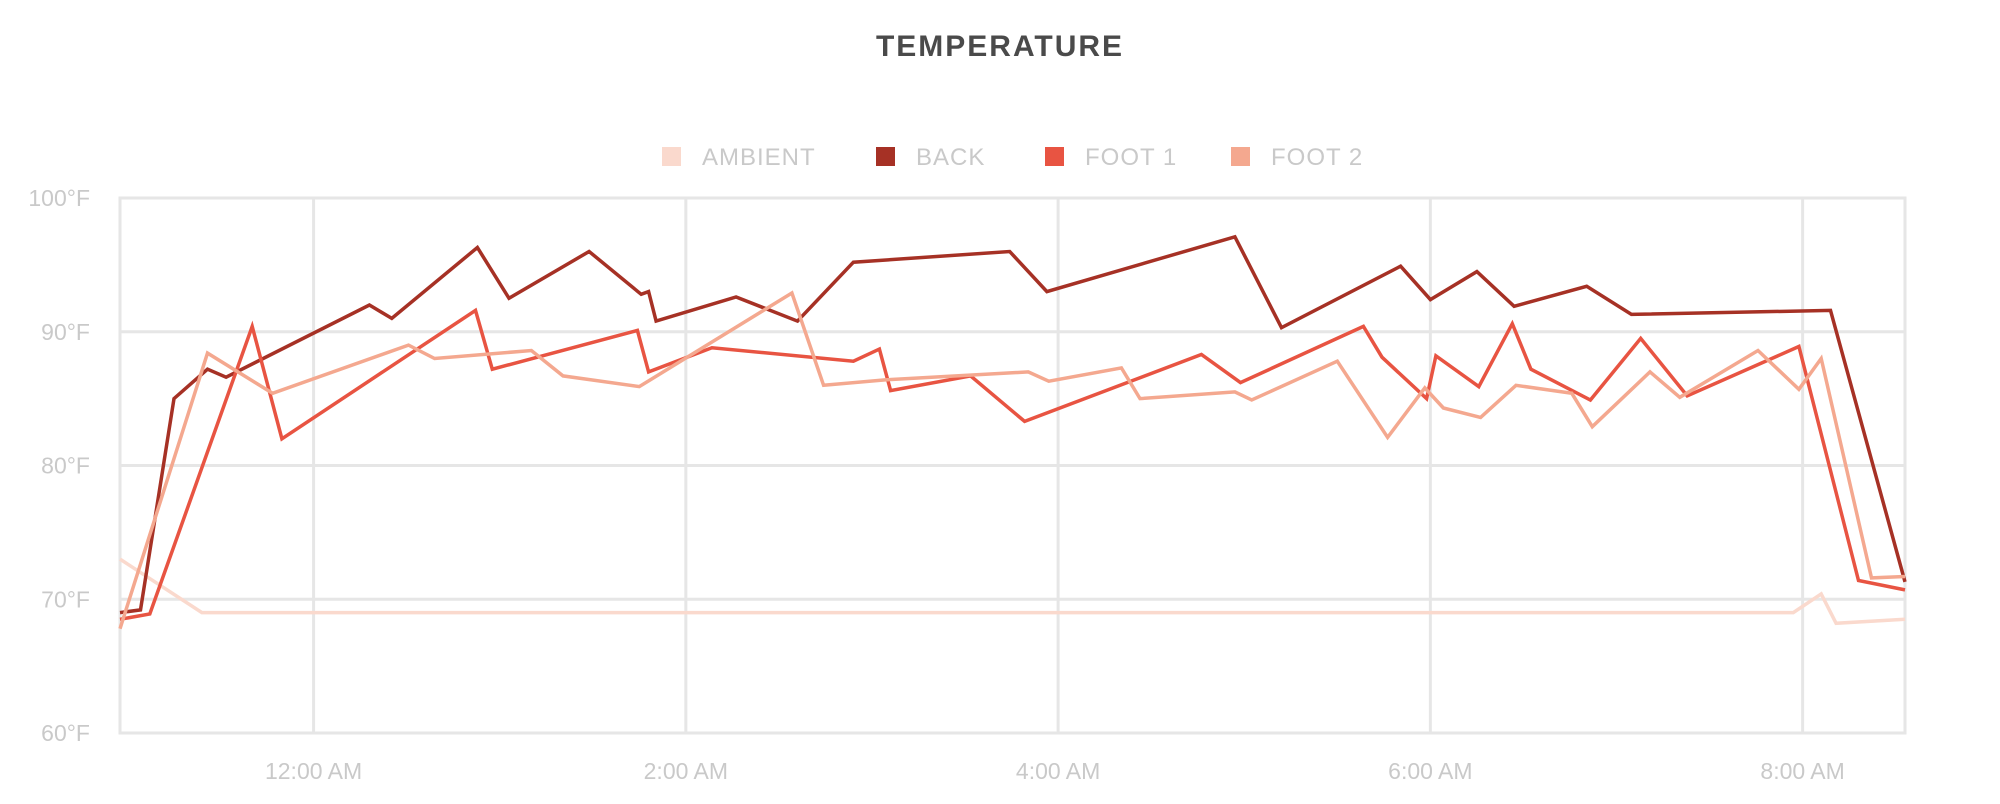 This screenshot has width=2000, height=804. What do you see at coordinates (65, 466) in the screenshot?
I see `y-tick-label: 80°F` at bounding box center [65, 466].